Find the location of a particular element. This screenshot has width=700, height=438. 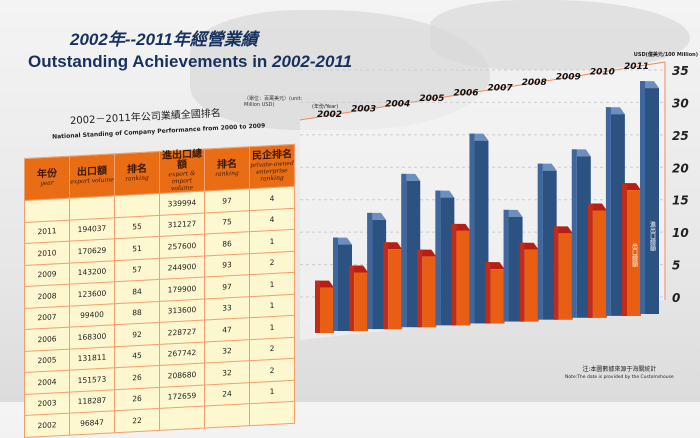

note-cn: 注:本圖數據來源于海關統計 is located at coordinates (619, 369).